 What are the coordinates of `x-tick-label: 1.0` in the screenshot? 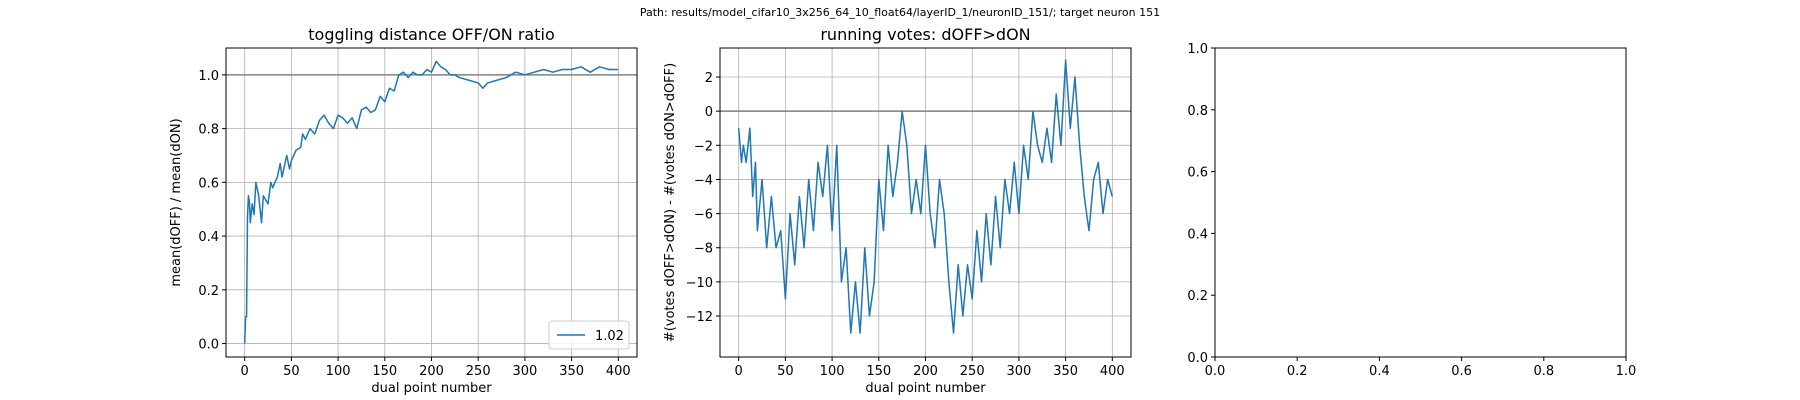 It's located at (1626, 371).